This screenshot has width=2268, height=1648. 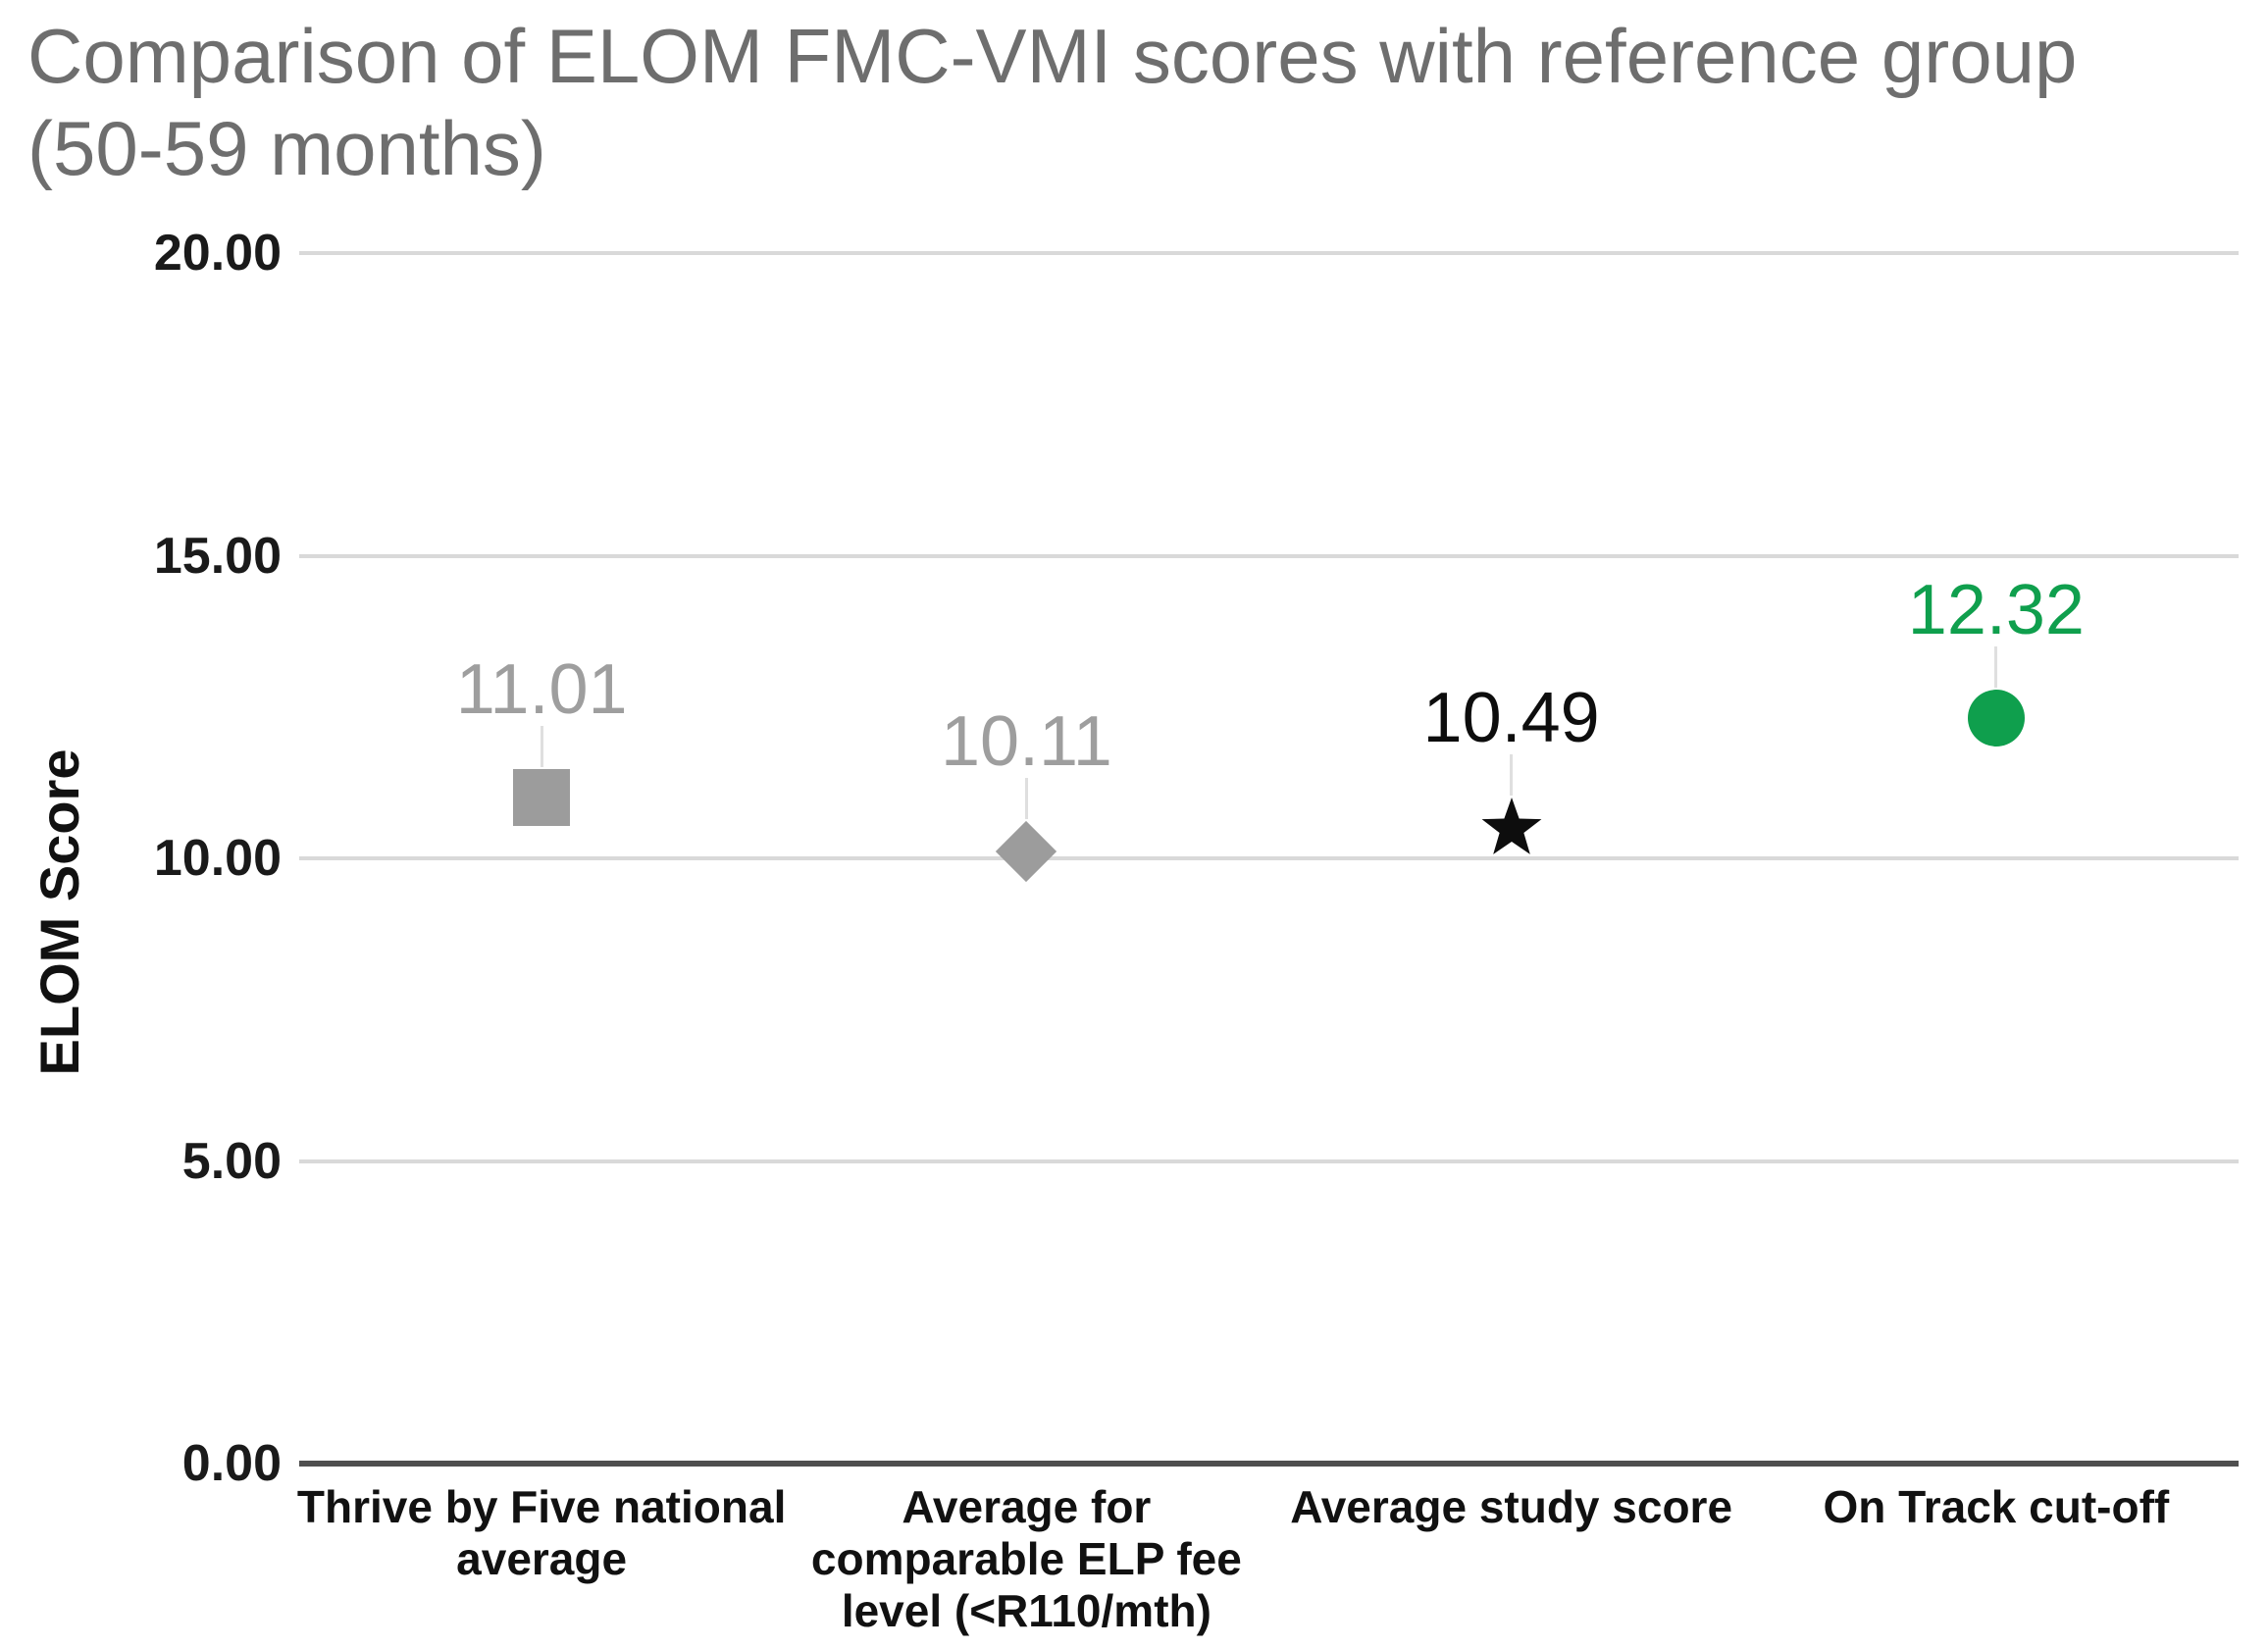 I want to click on x-category-label: On Track cut-off, so click(x=1996, y=1506).